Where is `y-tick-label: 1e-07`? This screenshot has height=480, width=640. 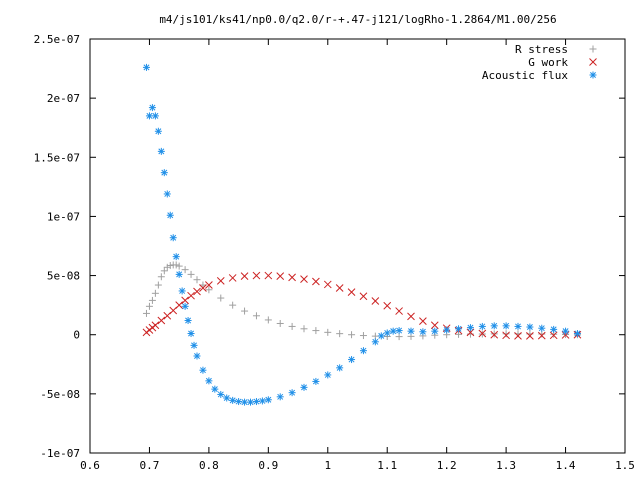 y-tick-label: 1e-07 is located at coordinates (63, 216).